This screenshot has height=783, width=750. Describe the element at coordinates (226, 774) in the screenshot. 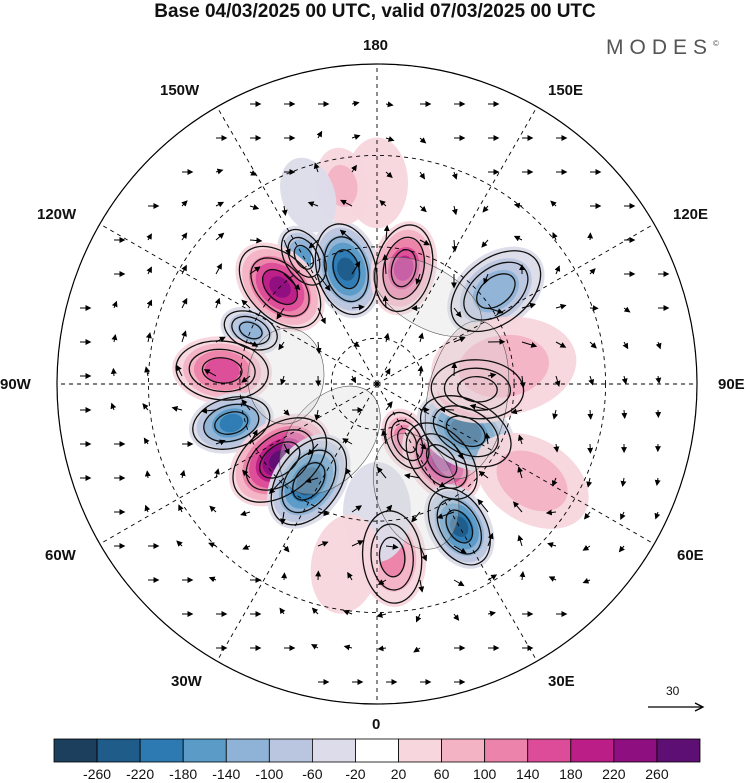

I see `colorbar-tick-label: -140` at that location.